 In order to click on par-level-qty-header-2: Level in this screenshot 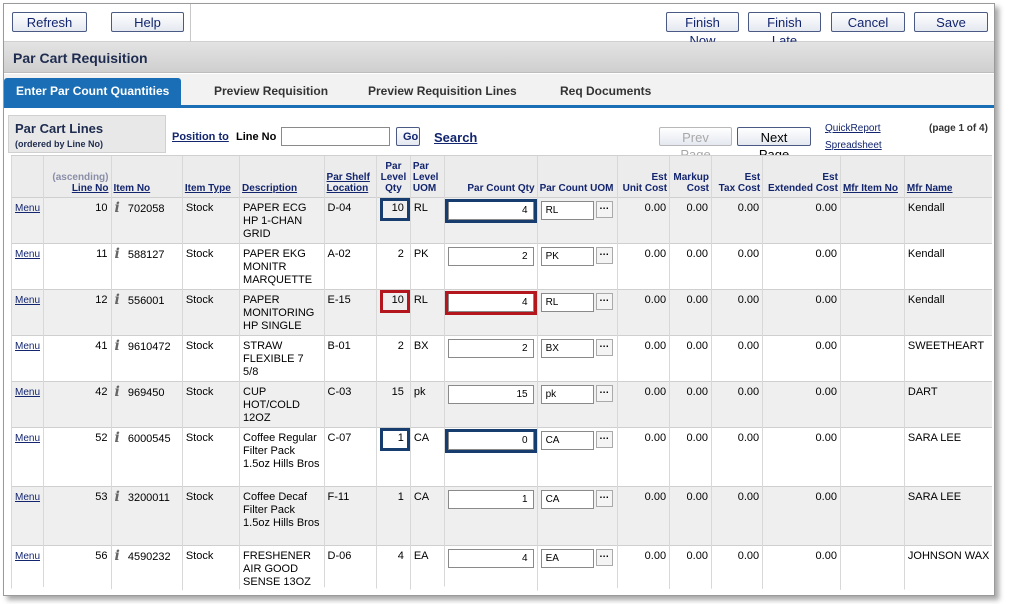, I will do `click(393, 177)`.